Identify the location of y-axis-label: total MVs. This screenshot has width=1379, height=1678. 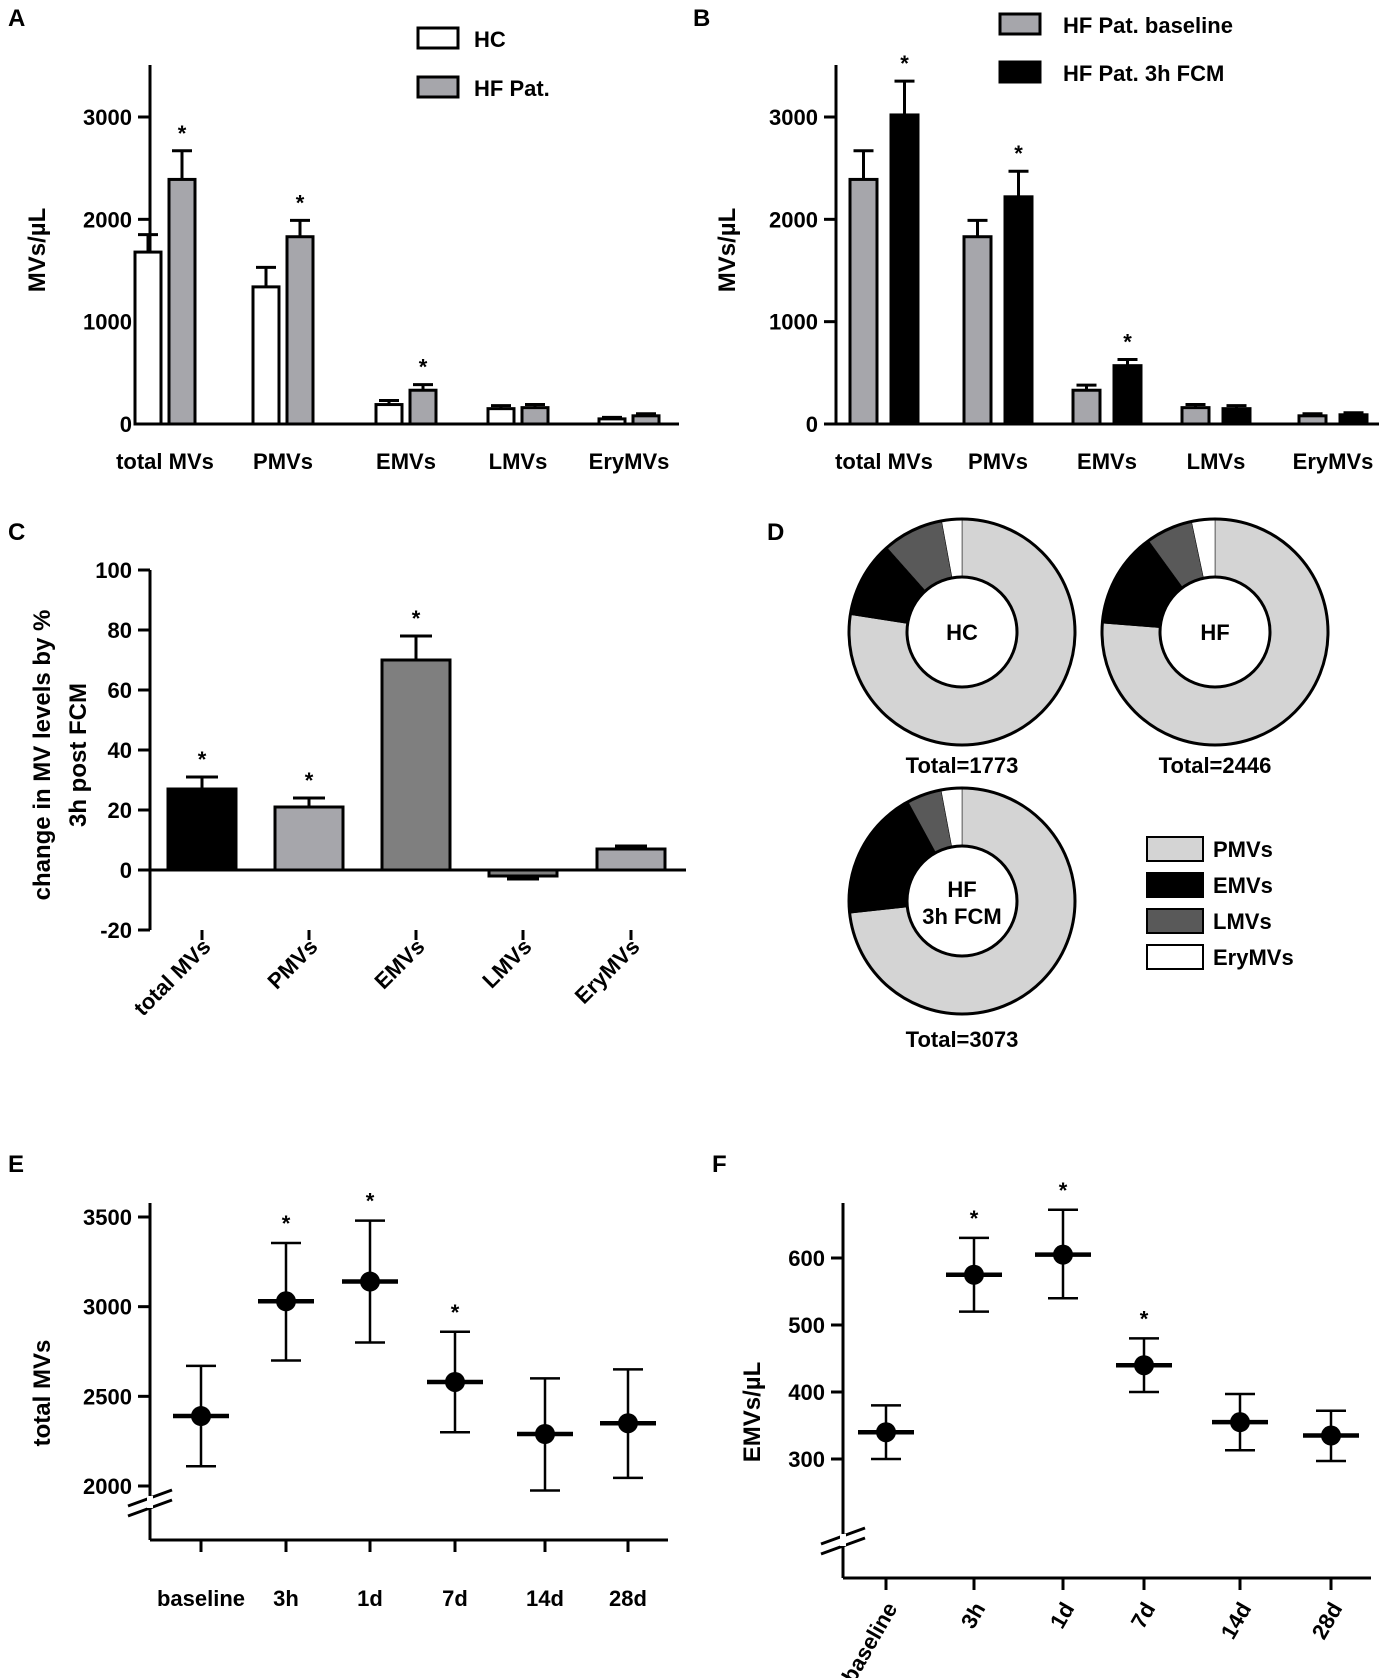
(42, 1393).